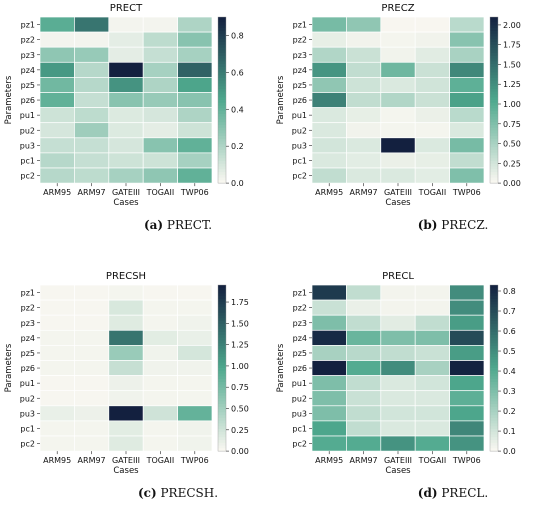 This screenshot has height=510, width=550. What do you see at coordinates (509, 431) in the screenshot?
I see `colorbar-tick-label: 0.1` at bounding box center [509, 431].